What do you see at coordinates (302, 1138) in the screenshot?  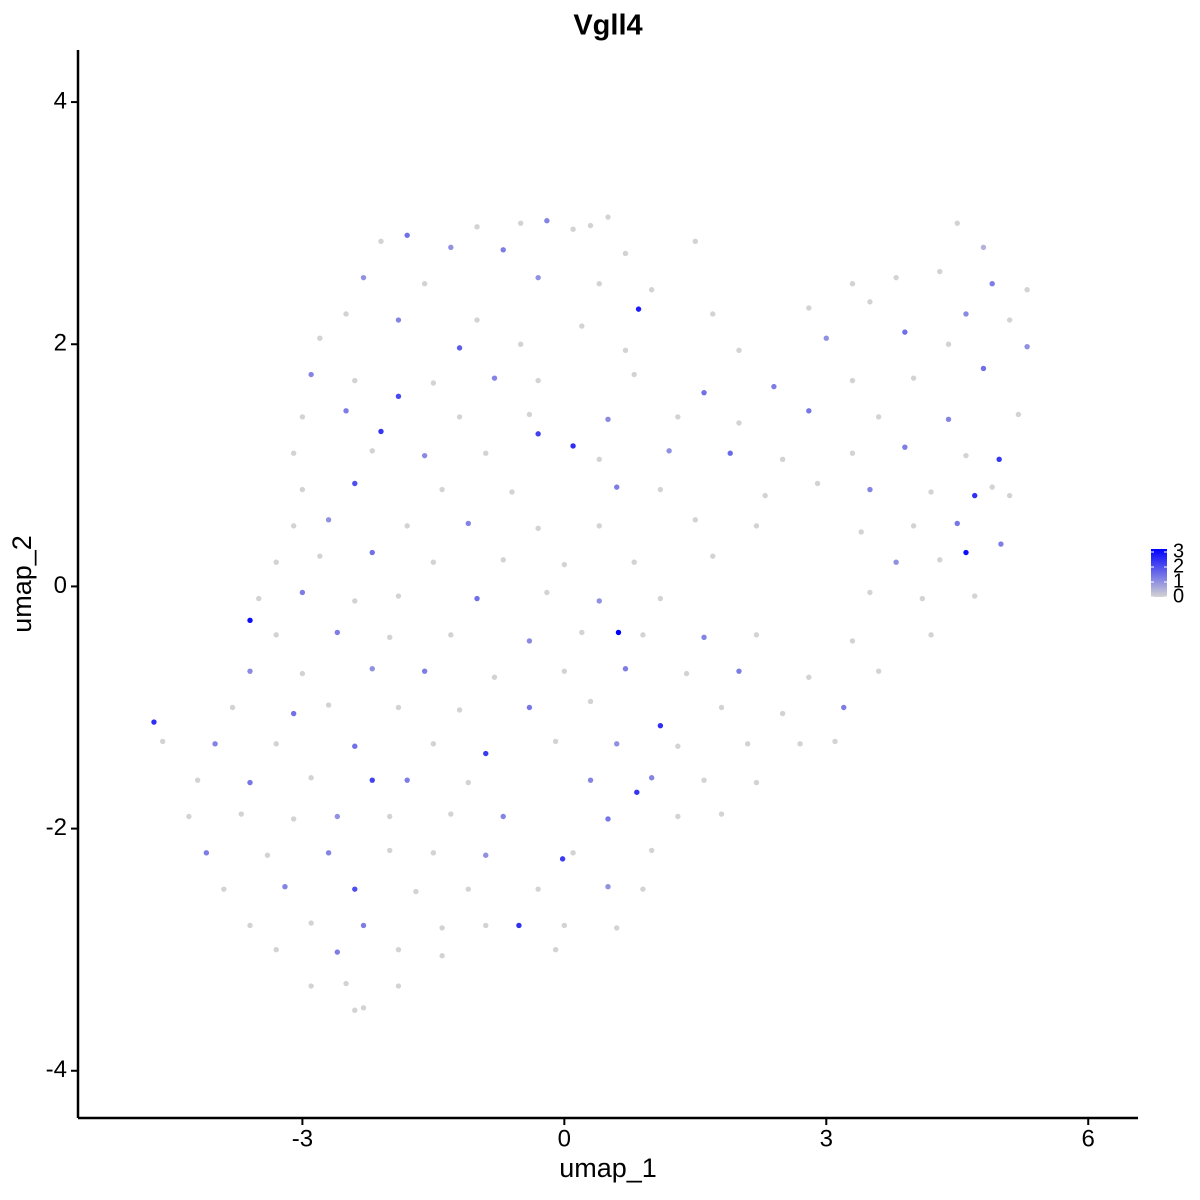 I see `x-tick-label: -3` at bounding box center [302, 1138].